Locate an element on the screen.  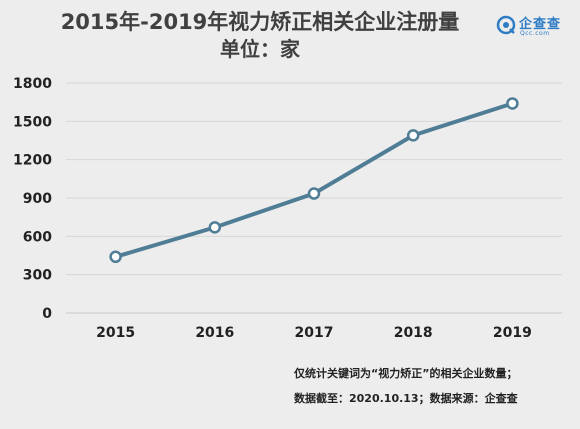
qcc-logo: 企查查 Qcc.com is located at coordinates (536, 27).